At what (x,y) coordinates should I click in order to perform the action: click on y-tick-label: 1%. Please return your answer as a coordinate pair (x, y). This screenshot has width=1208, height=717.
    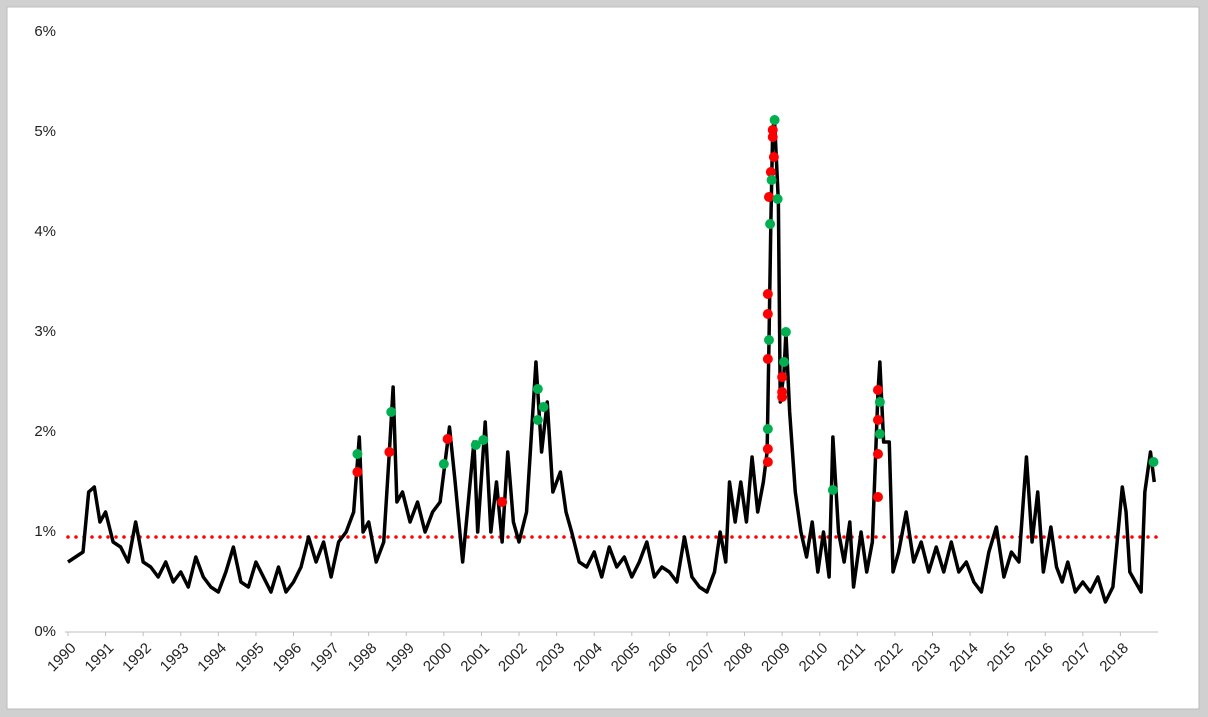
    Looking at the image, I should click on (45, 531).